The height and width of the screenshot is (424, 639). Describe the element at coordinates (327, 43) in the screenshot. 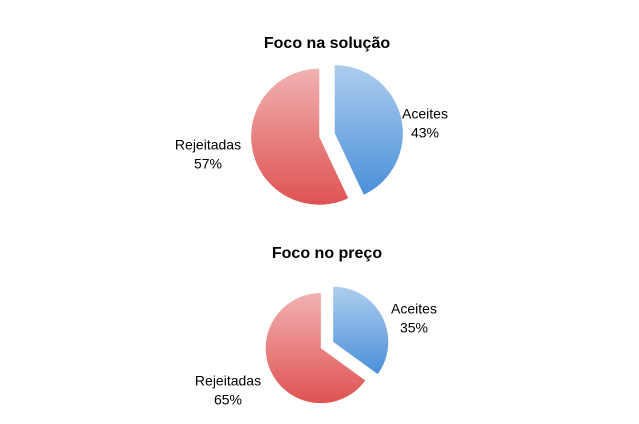

I see `chart-title: Foco na solução` at that location.